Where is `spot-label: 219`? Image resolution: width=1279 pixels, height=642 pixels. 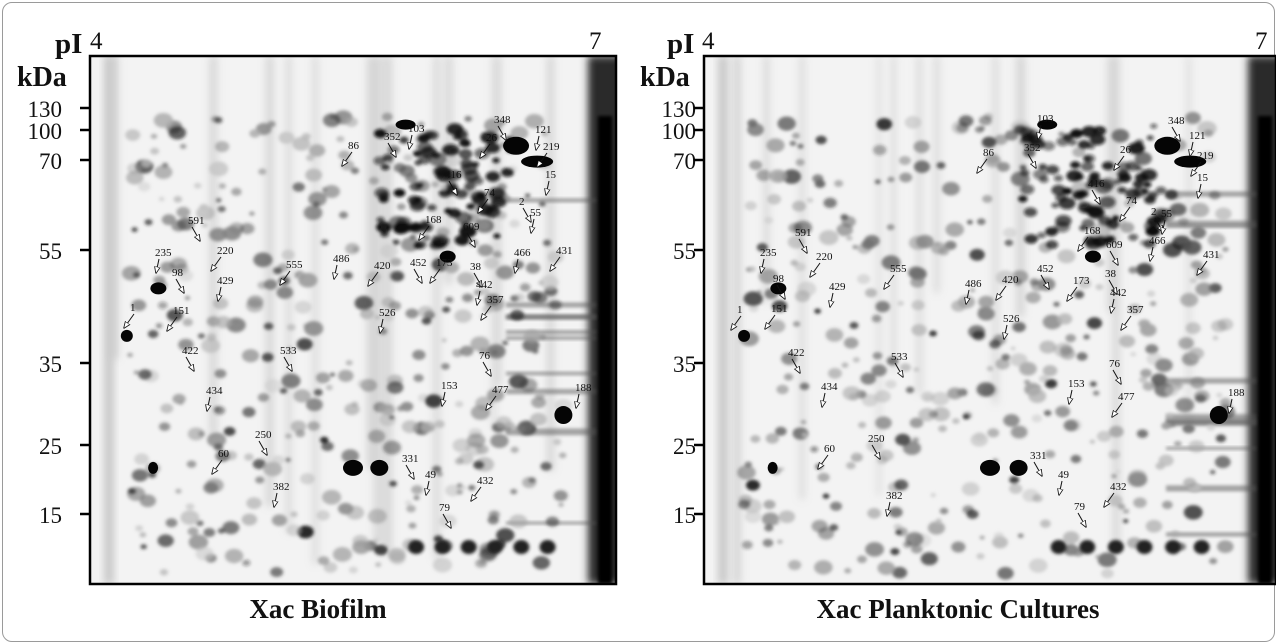
spot-label: 219 is located at coordinates (1205, 156).